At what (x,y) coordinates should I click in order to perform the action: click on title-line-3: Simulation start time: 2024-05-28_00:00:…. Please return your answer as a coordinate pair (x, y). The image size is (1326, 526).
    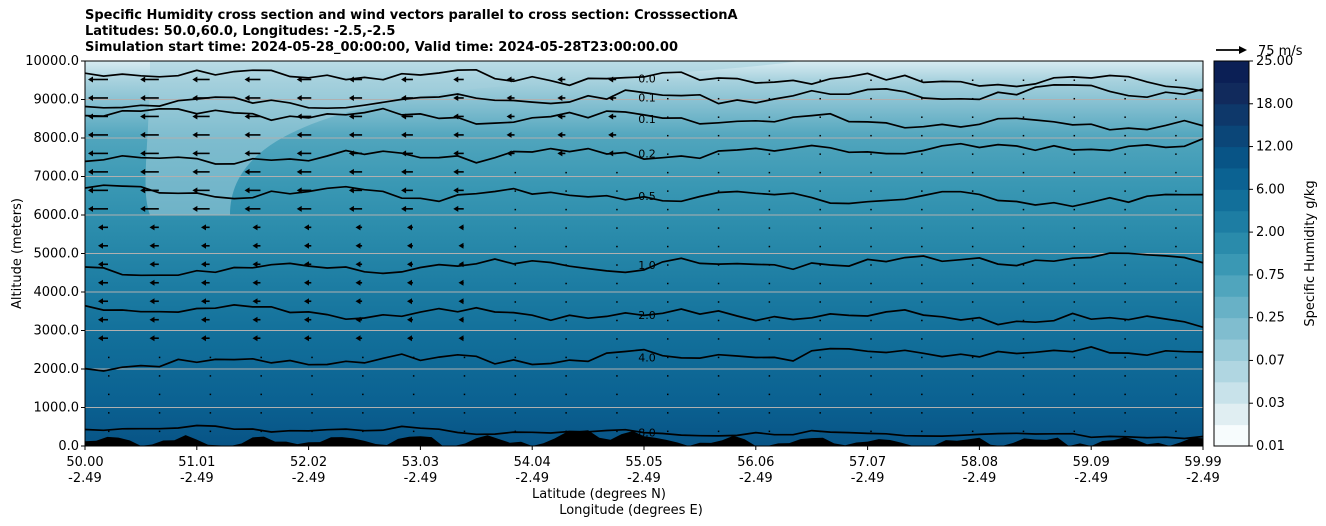
    Looking at the image, I should click on (381, 47).